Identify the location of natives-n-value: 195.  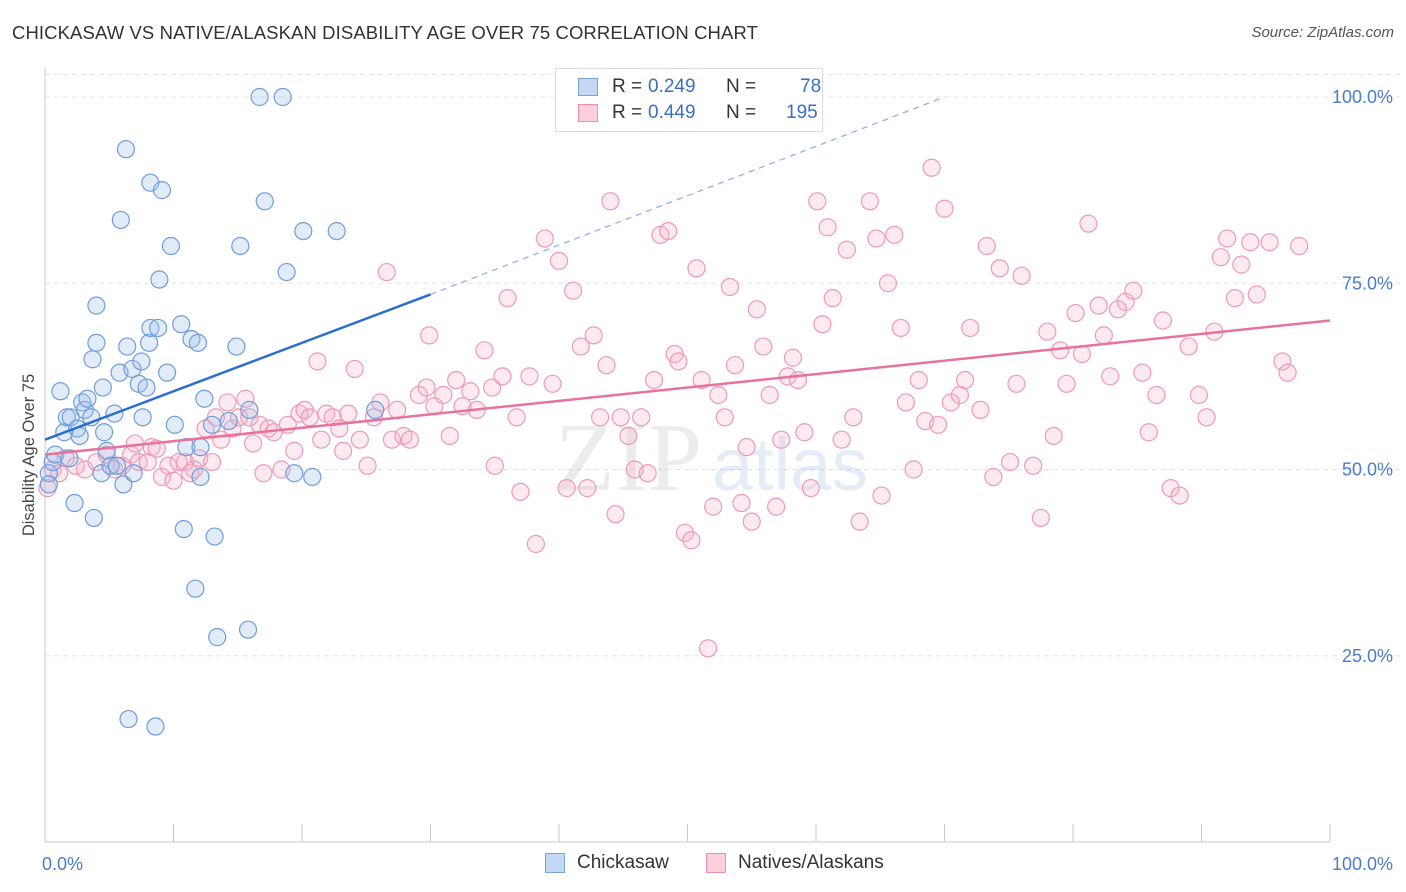
(802, 112).